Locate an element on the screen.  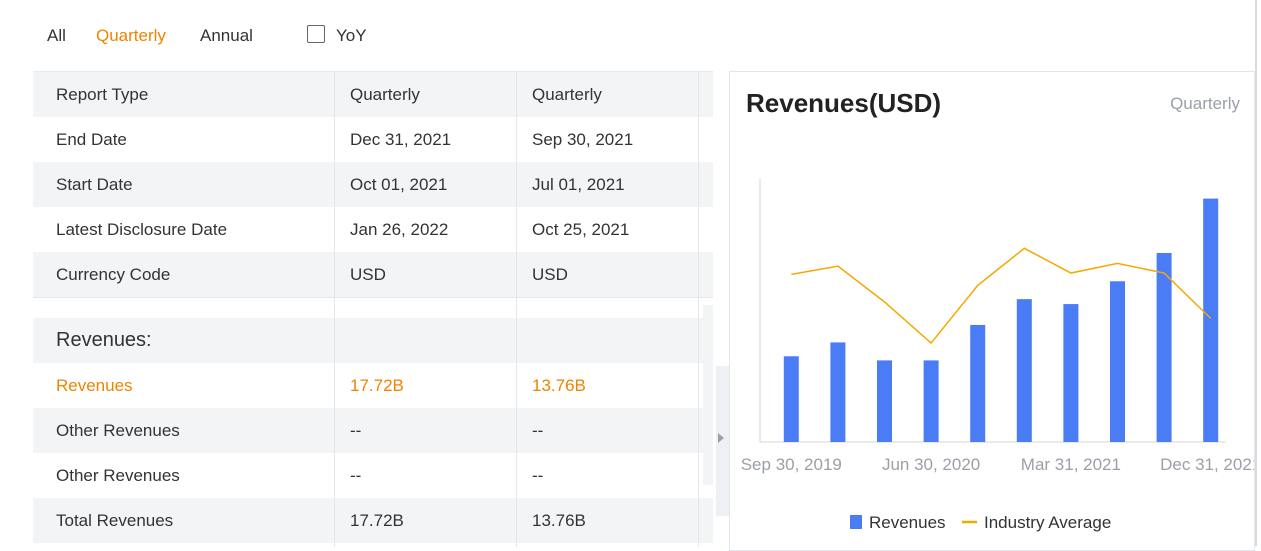
window-edge is located at coordinates (1256, 273).